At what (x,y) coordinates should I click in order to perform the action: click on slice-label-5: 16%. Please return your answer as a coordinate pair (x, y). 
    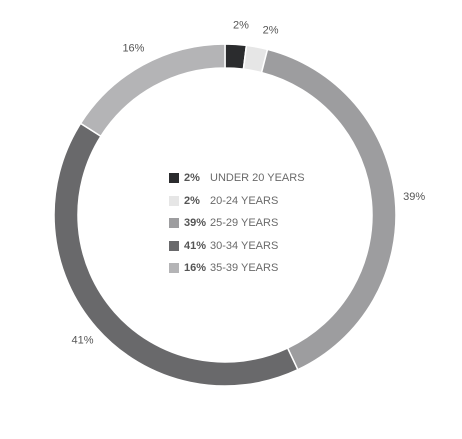
    Looking at the image, I should click on (133, 48).